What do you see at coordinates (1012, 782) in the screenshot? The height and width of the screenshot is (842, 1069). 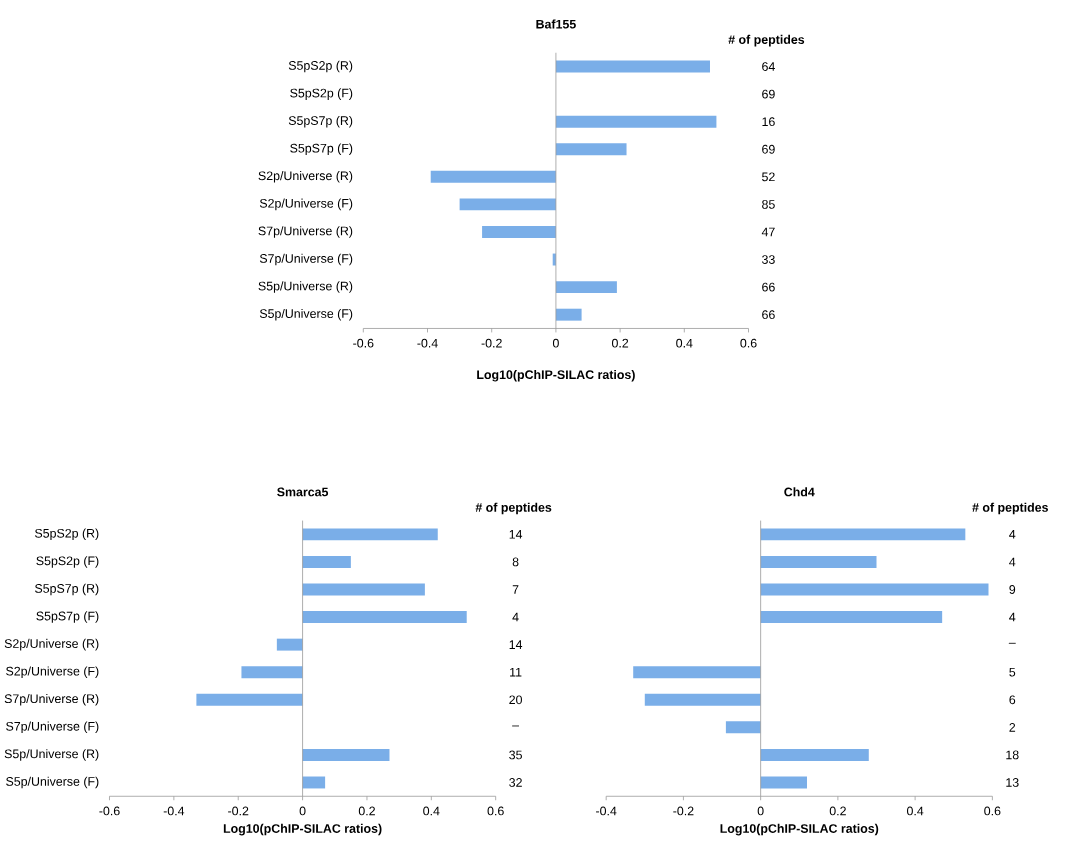 I see `text: 13` at bounding box center [1012, 782].